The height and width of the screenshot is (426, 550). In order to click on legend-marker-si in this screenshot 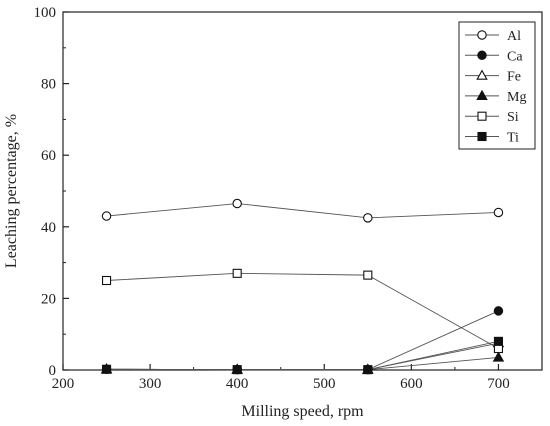, I will do `click(482, 116)`.